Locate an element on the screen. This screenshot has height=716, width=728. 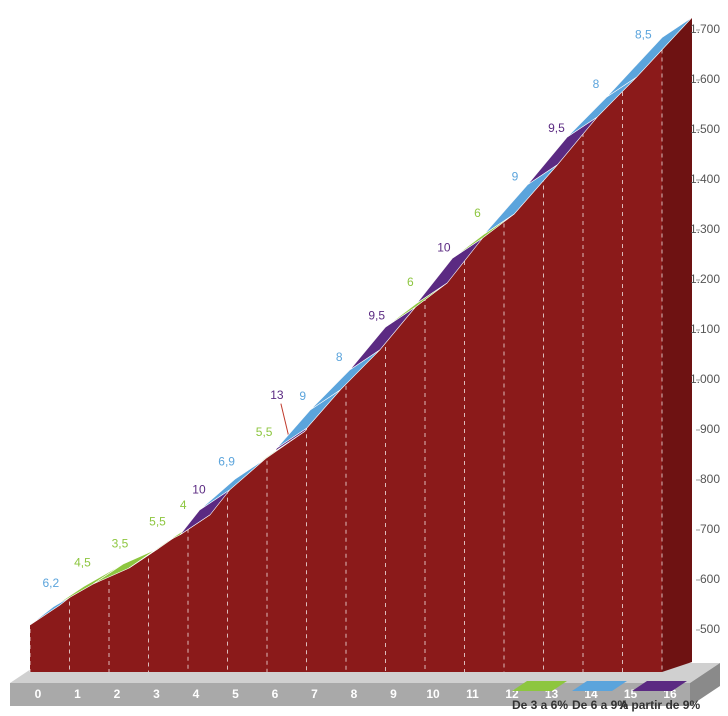
gradient-label: 8,5 is located at coordinates (643, 34).